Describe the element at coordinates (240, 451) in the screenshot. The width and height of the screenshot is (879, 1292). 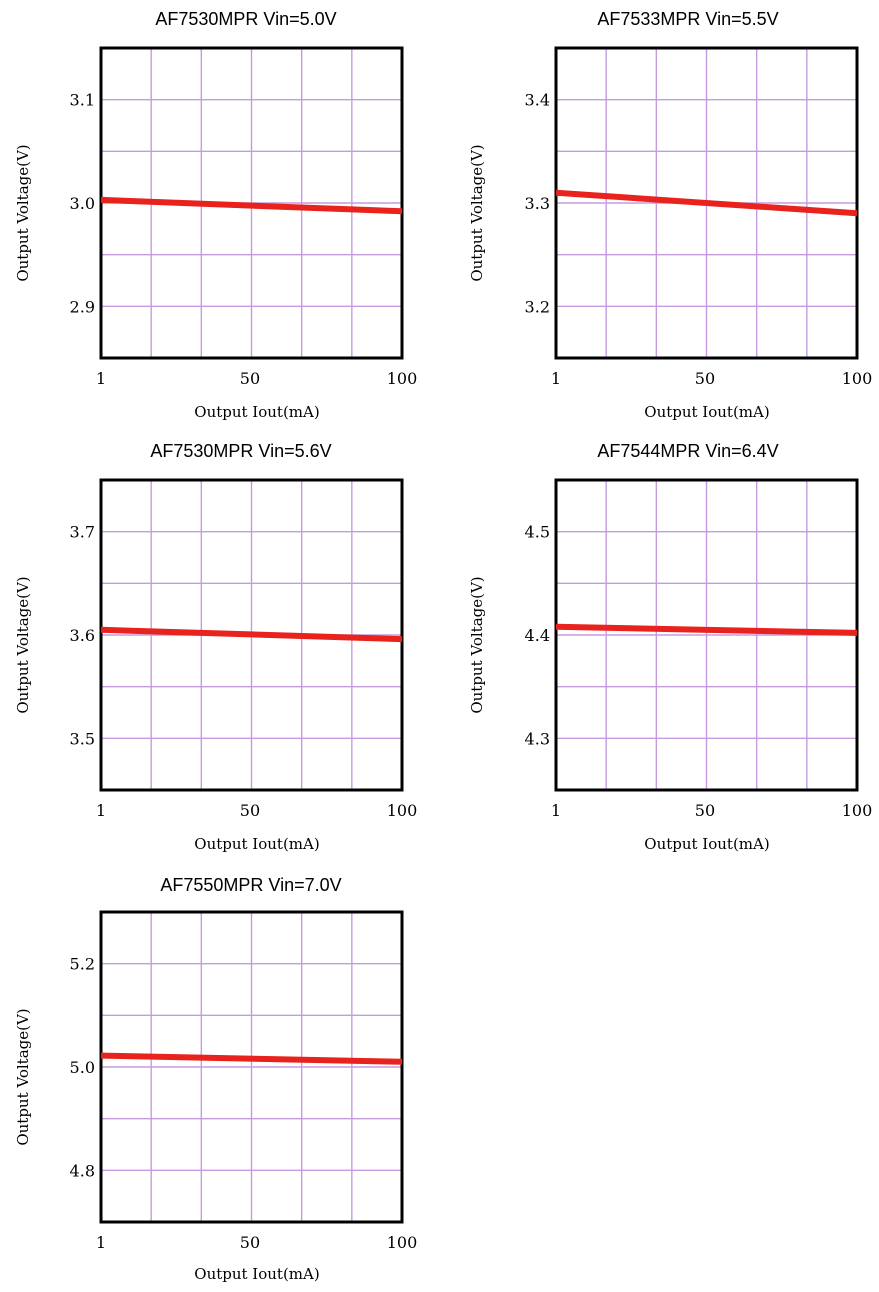
I see `chart-title: AF7530MPR Vin=5.6V` at that location.